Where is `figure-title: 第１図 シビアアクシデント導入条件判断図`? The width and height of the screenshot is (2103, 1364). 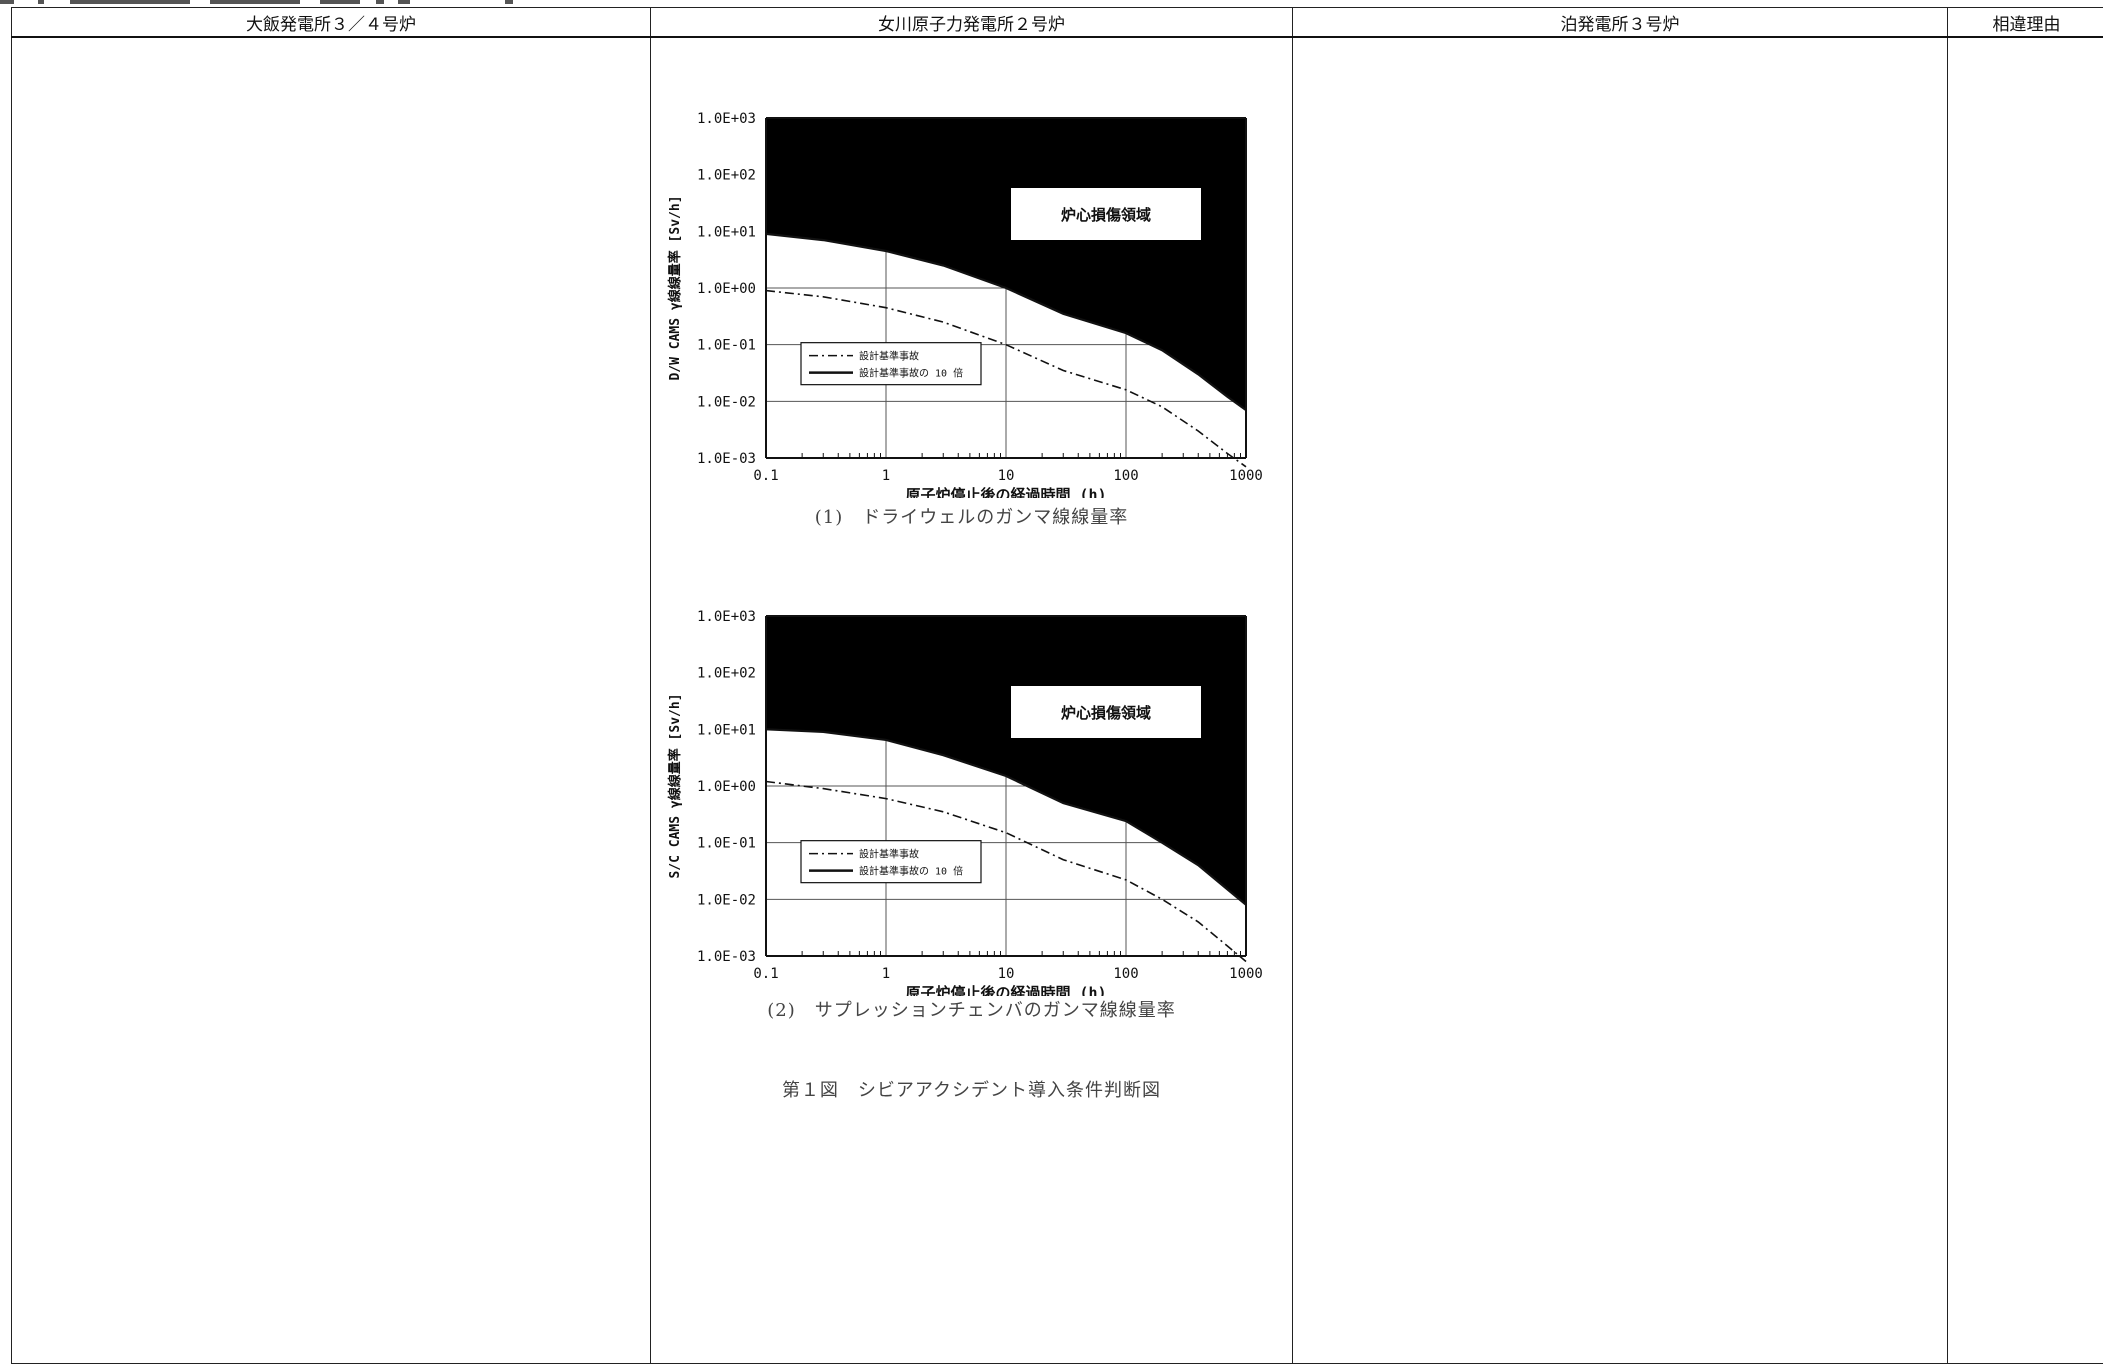
figure-title: 第１図 シビアアクシデント導入条件判断図 is located at coordinates (971, 1090).